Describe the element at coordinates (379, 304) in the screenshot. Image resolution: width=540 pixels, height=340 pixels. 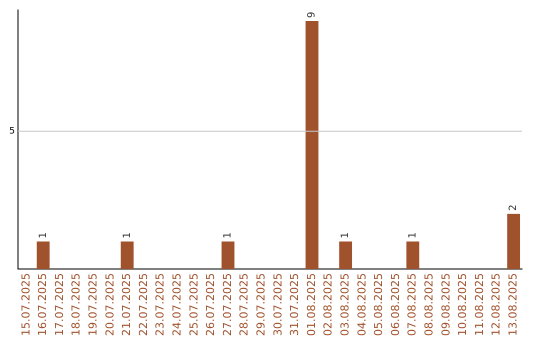
I see `x-tick-label: 05.08.2025` at that location.